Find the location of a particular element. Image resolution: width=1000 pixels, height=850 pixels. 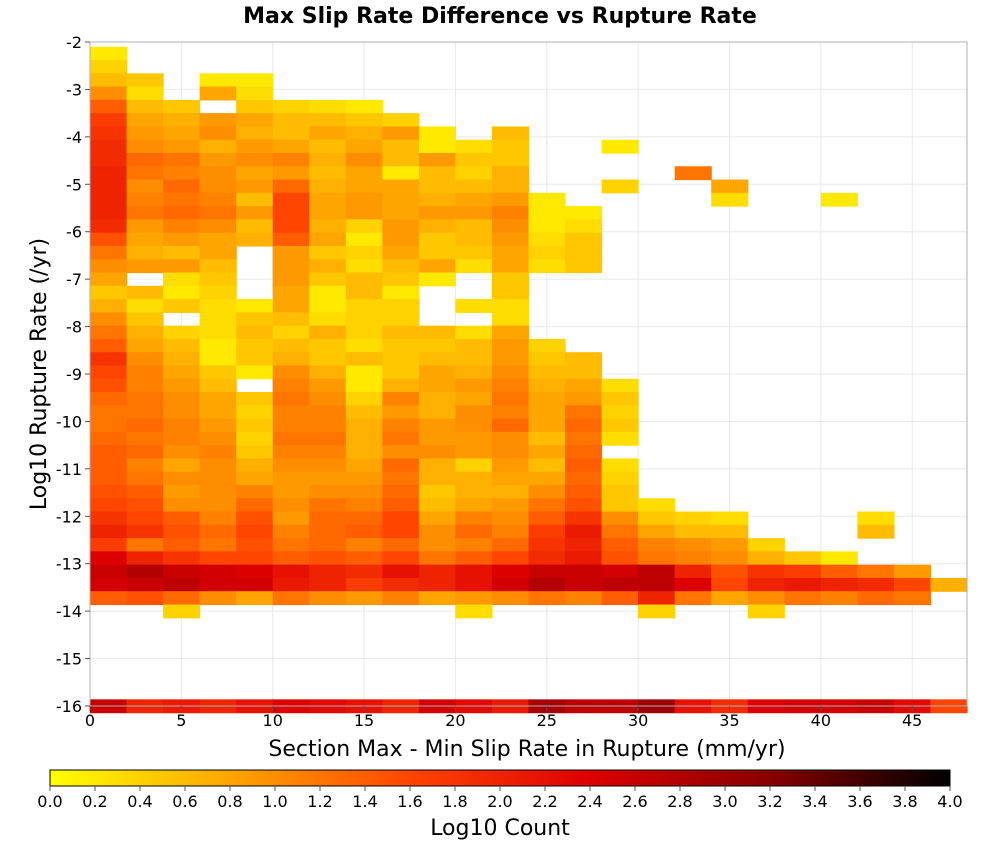

colorbar-tick-label: 1.2 is located at coordinates (319, 801).